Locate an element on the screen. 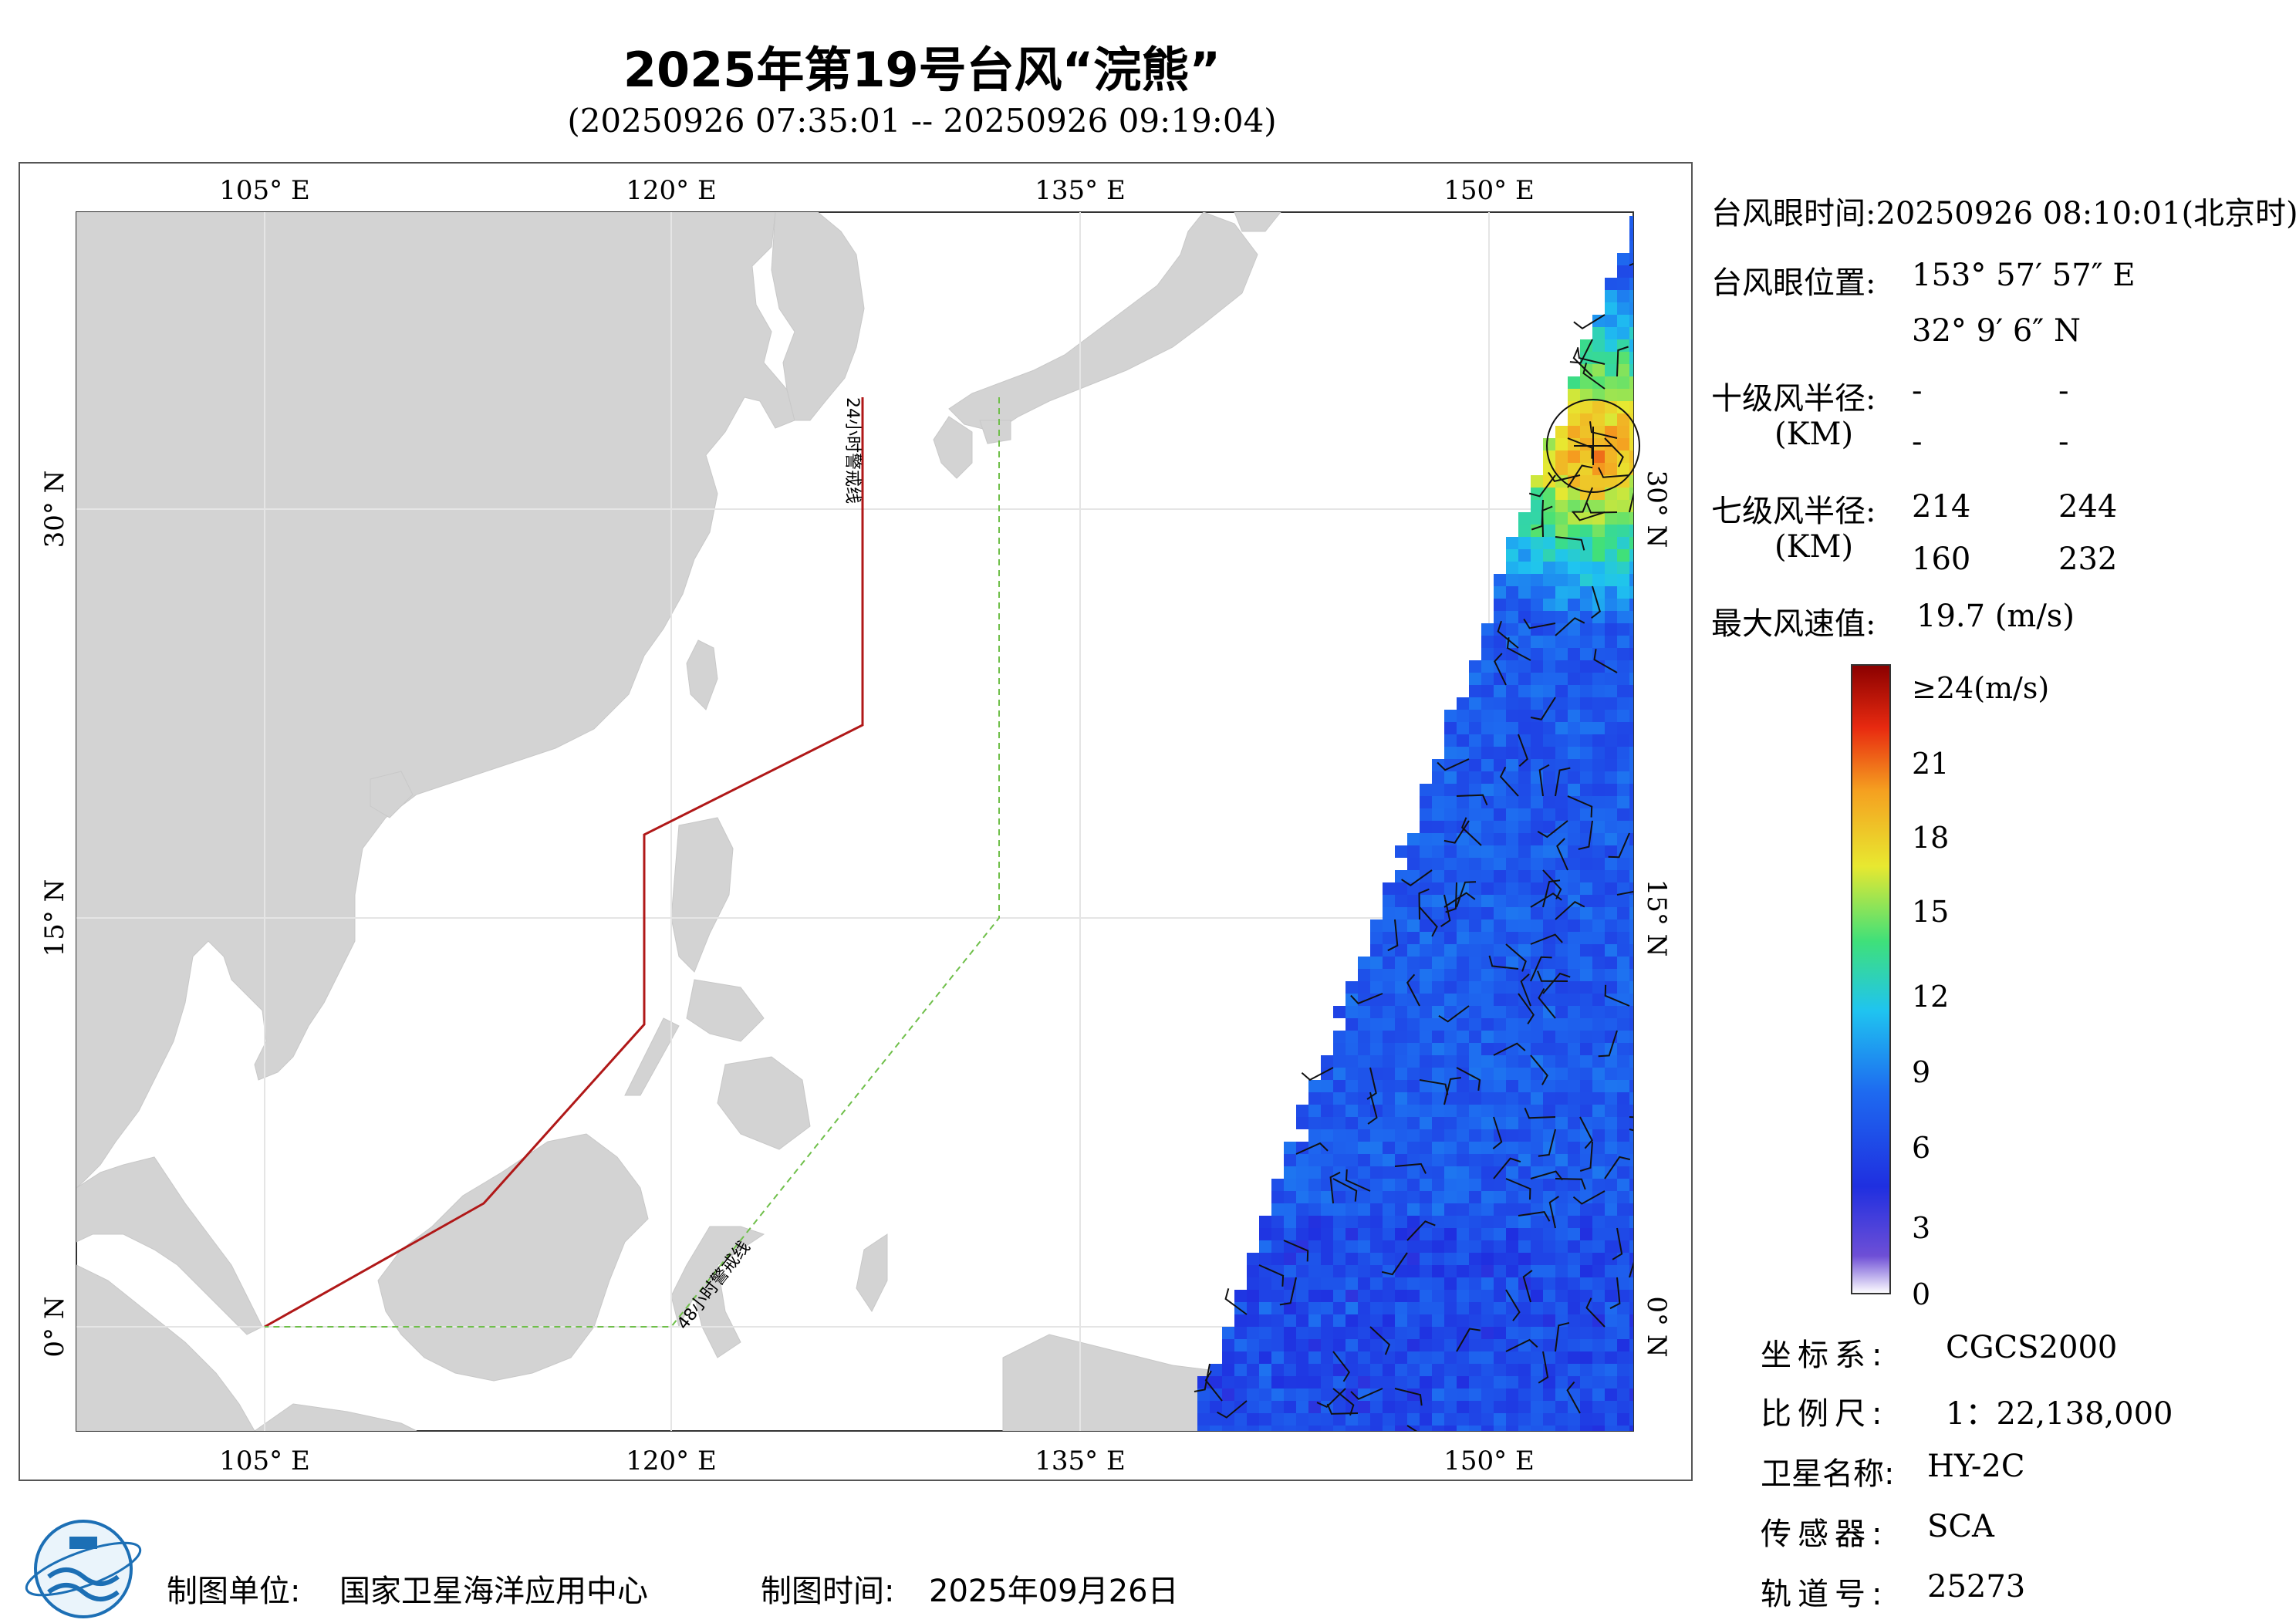 The image size is (2296, 1623). agency-logo is located at coordinates (83, 1569).